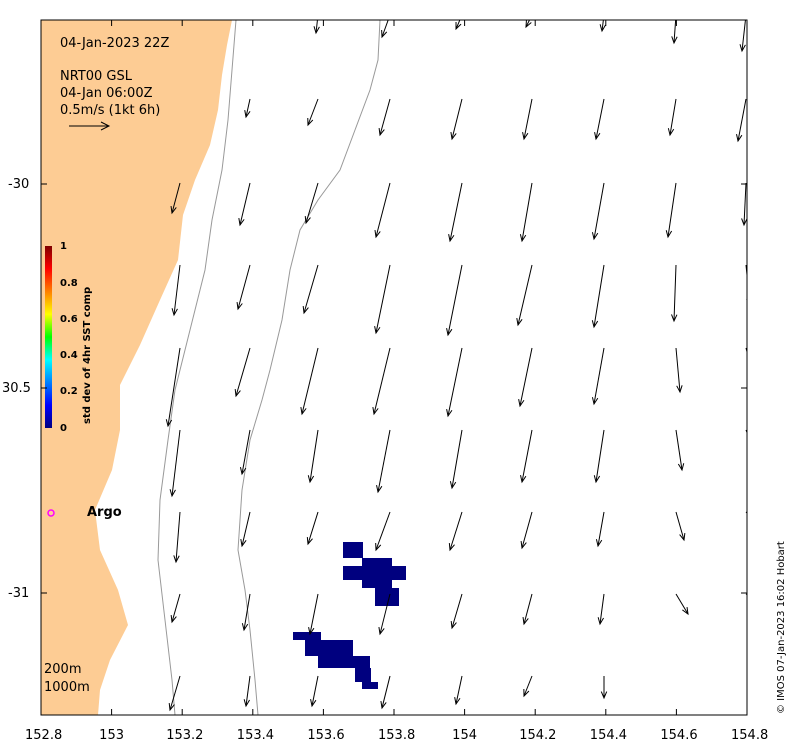 The height and width of the screenshot is (750, 790). Describe the element at coordinates (90, 126) in the screenshot. I see `scale-arrow` at that location.